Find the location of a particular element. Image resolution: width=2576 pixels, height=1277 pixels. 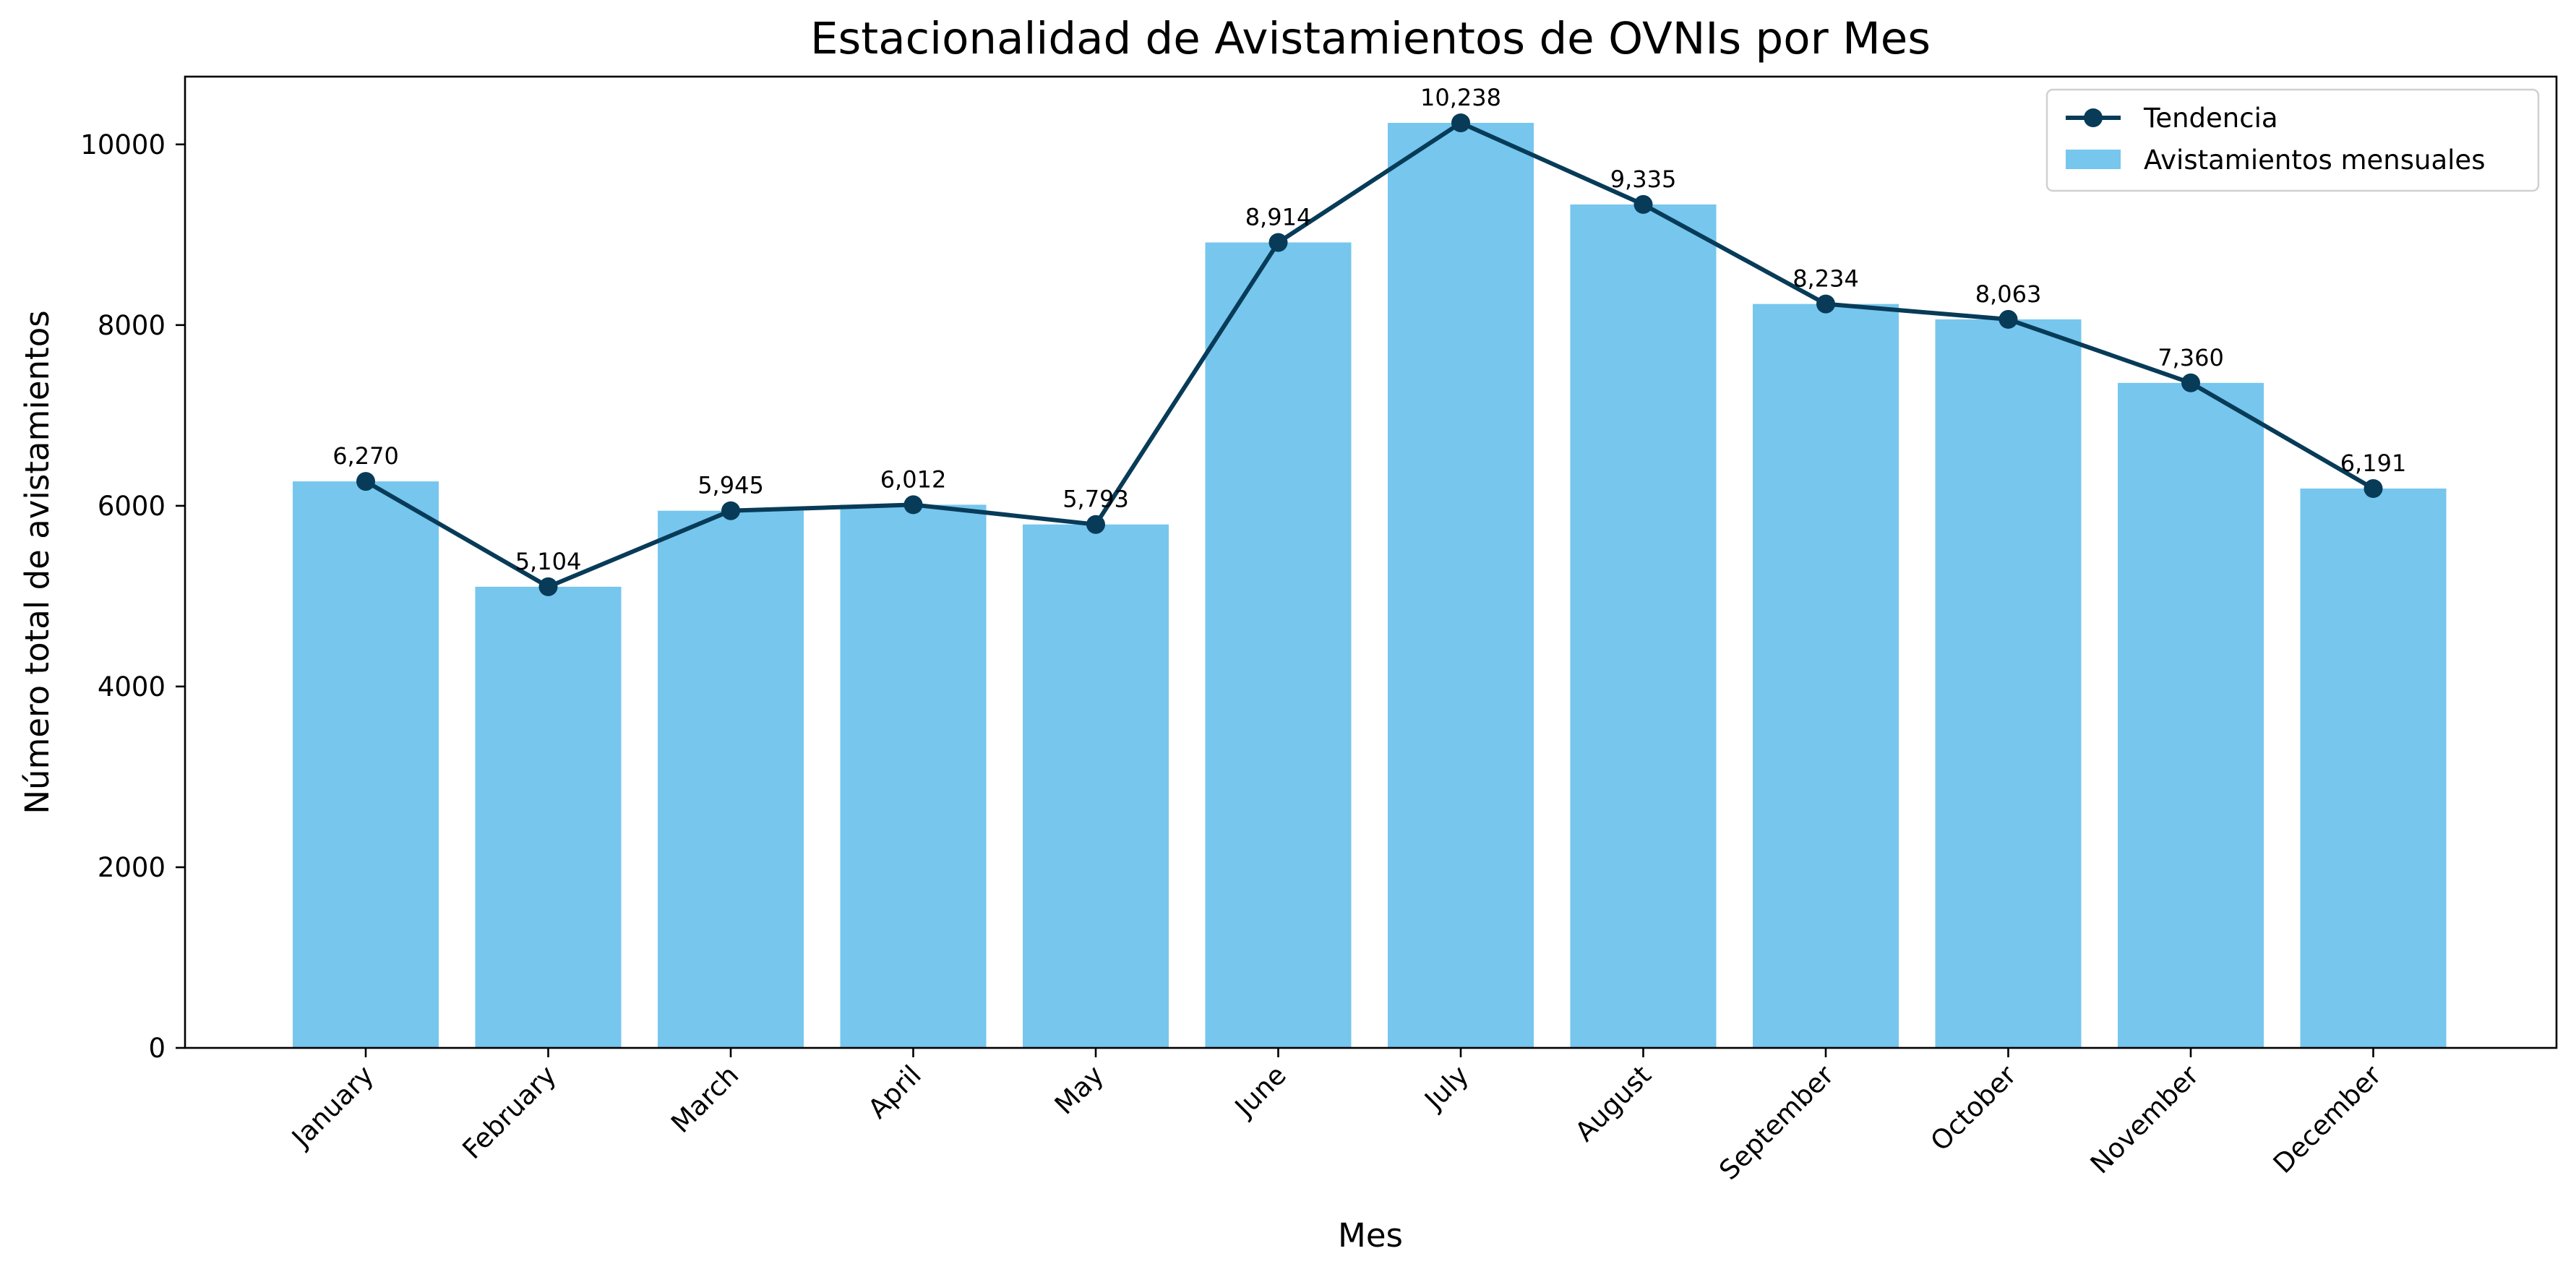

y-tick-label: 0 is located at coordinates (157, 1049).